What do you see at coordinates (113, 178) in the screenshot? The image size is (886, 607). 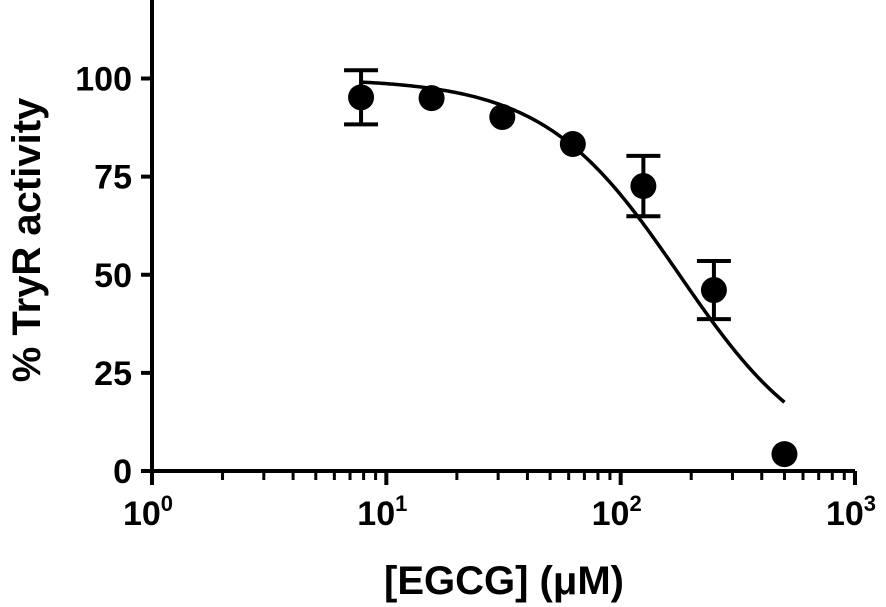 I see `y-tick-label: 75` at bounding box center [113, 178].